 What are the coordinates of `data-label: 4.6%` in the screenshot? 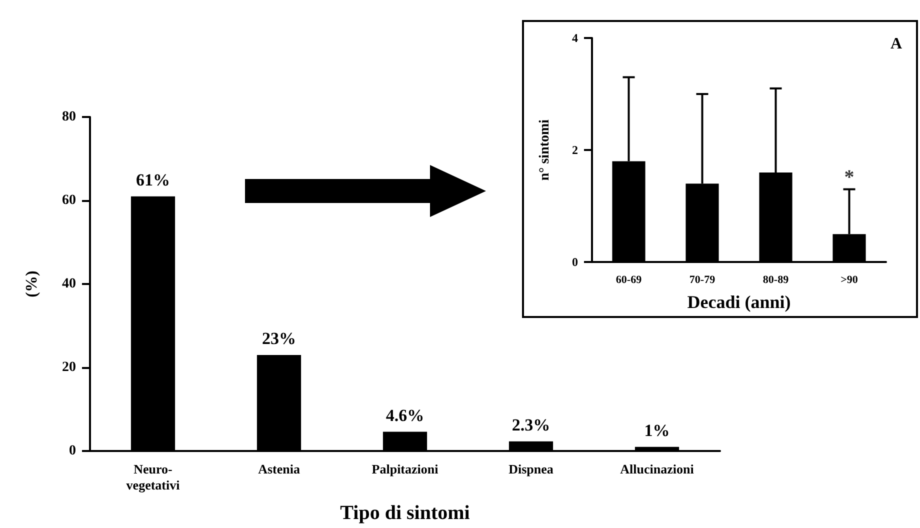 It's located at (405, 415).